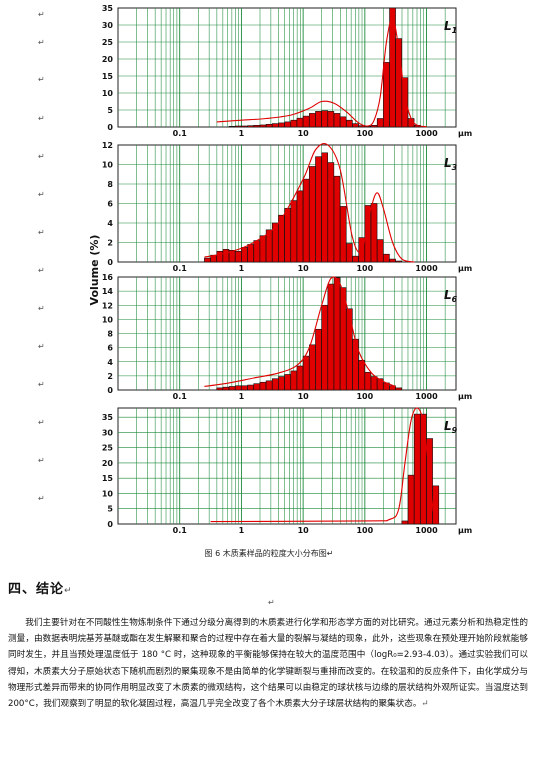  I want to click on panel-label-subscript: 9, so click(455, 430).